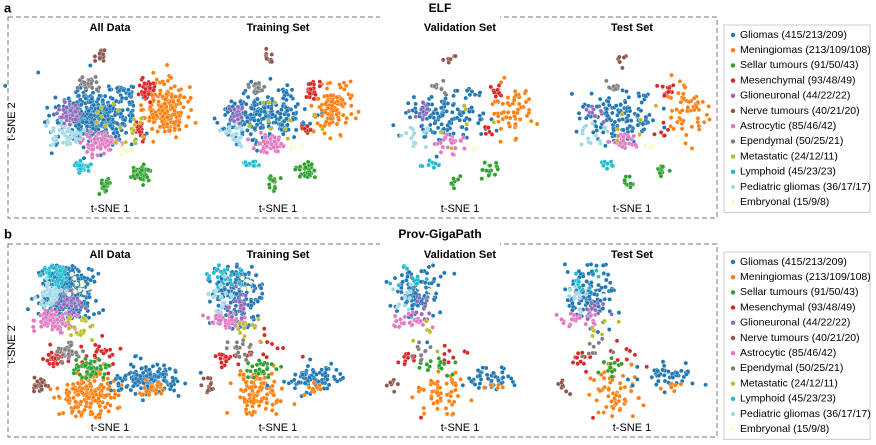 Image resolution: width=876 pixels, height=445 pixels. Describe the element at coordinates (111, 28) in the screenshot. I see `subplot-title: All Data` at that location.